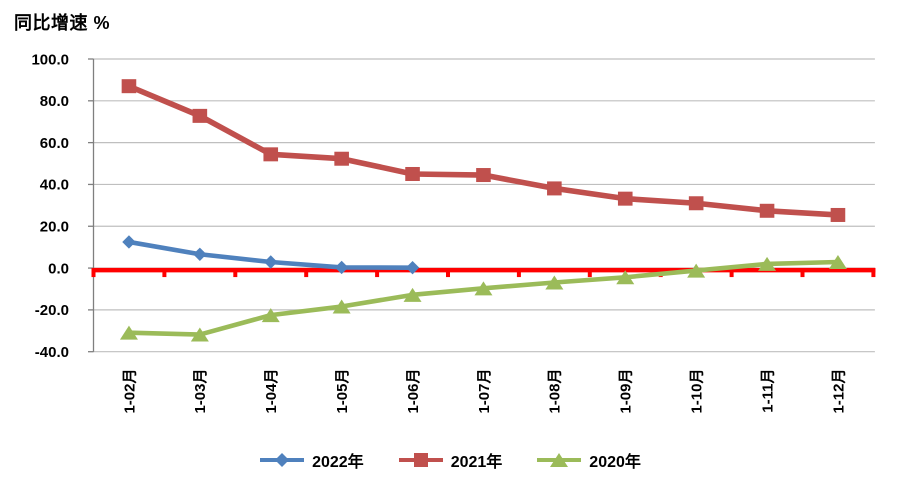 Image resolution: width=900 pixels, height=488 pixels. I want to click on legend-swatch-2021, so click(420, 460).